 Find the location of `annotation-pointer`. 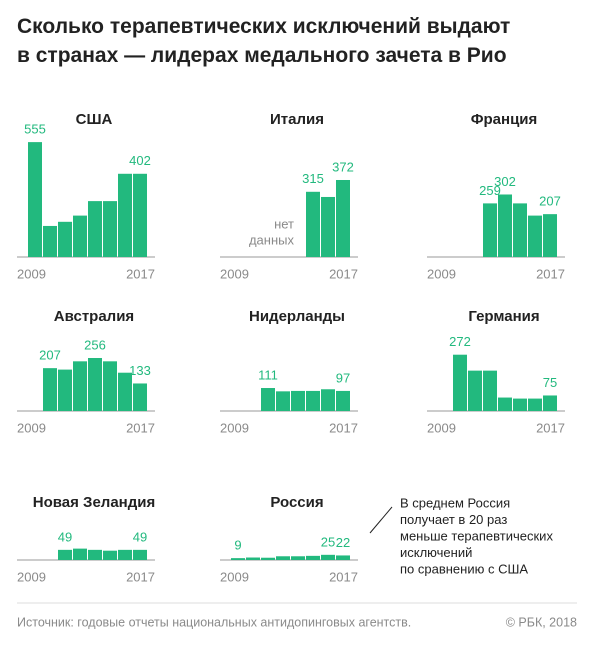

annotation-pointer is located at coordinates (381, 520).